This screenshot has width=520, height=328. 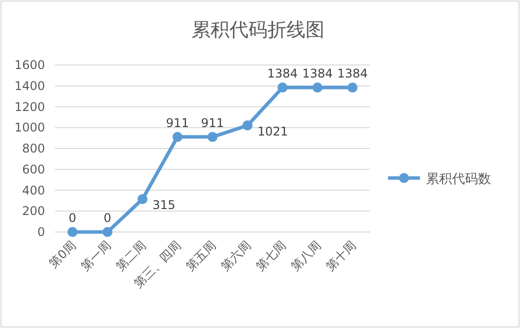 I want to click on y-tick-label: 400, so click(x=33, y=190).